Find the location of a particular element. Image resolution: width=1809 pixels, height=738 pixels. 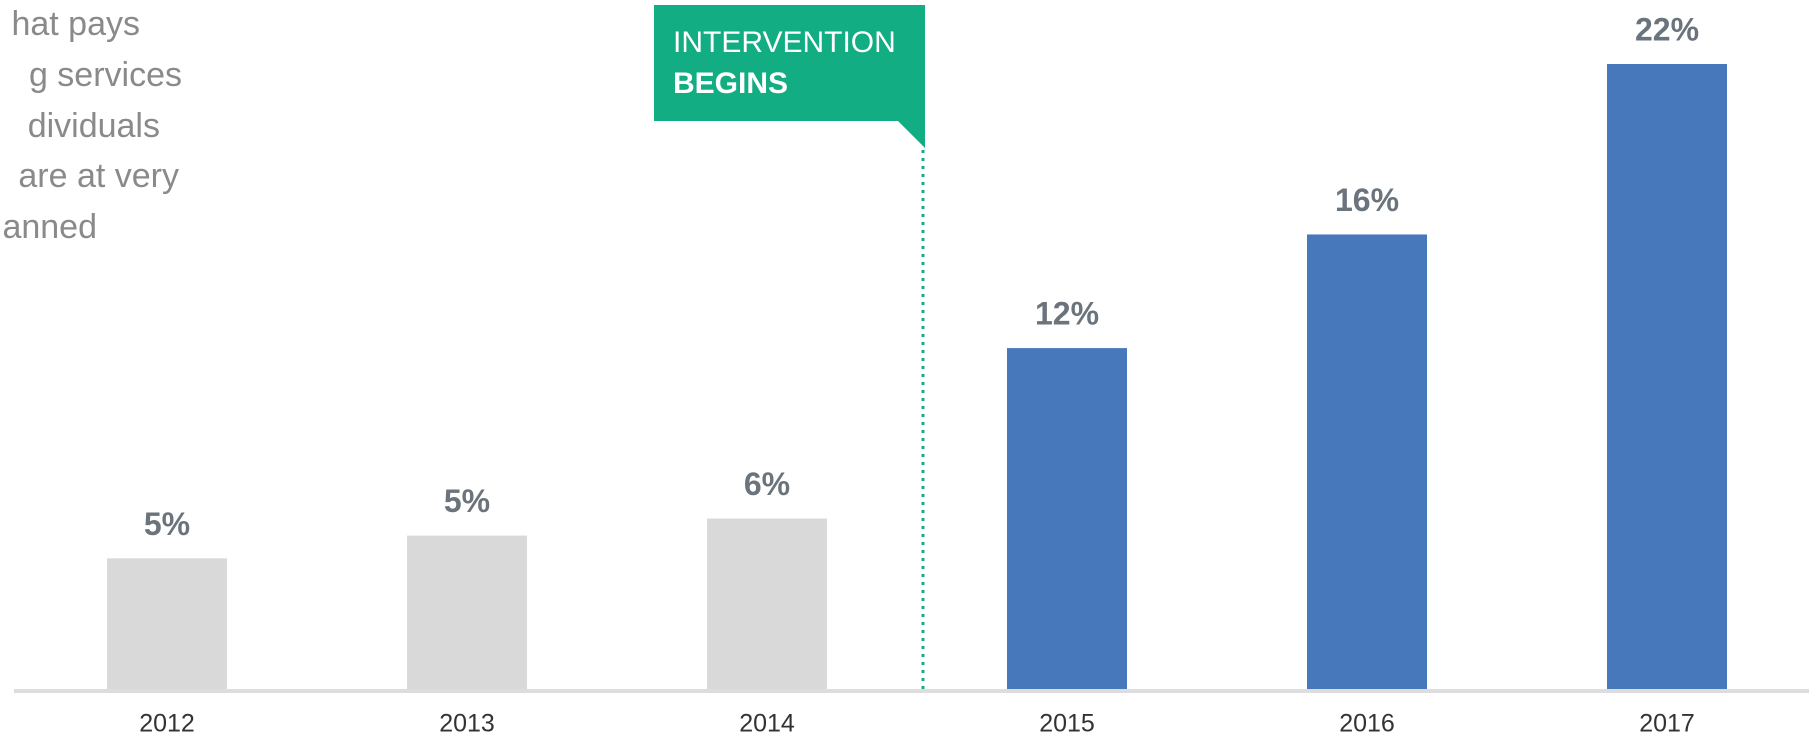

description-line: hat pays is located at coordinates (75, 24).